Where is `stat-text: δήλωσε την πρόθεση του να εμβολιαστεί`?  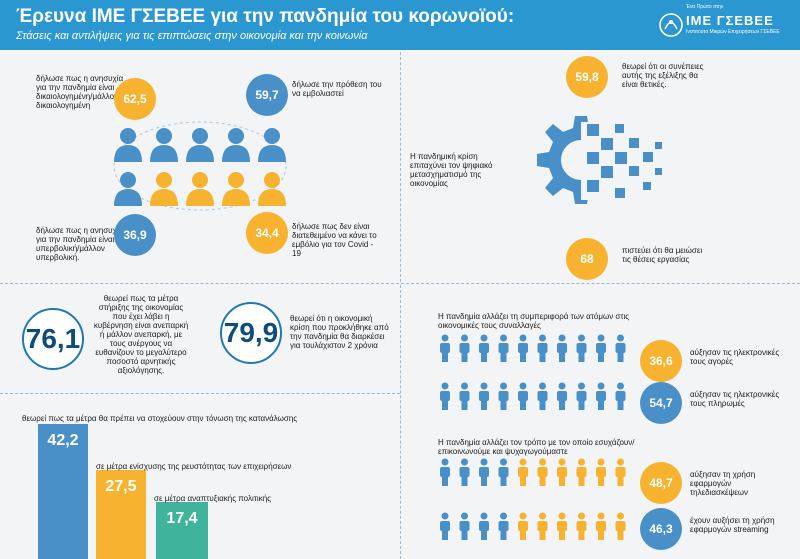 stat-text: δήλωσε την πρόθεση του να εμβολιαστεί is located at coordinates (337, 89).